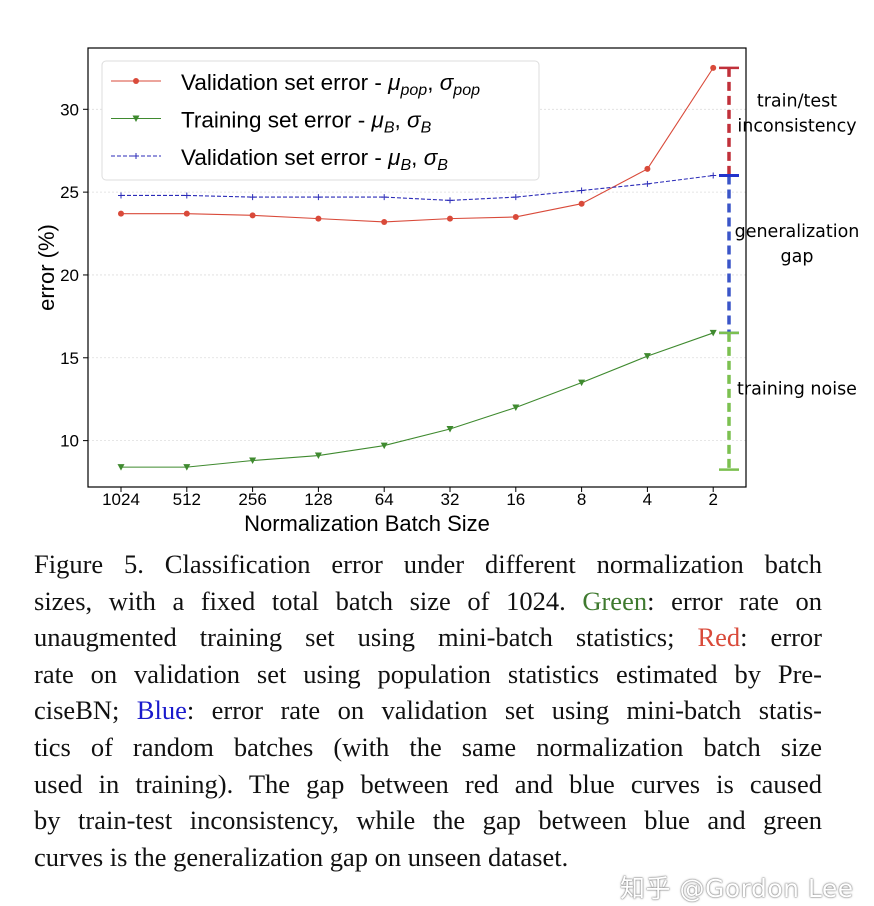  Describe the element at coordinates (330, 84) in the screenshot. I see `legend-label: Validation set error - μpop, σpop` at that location.